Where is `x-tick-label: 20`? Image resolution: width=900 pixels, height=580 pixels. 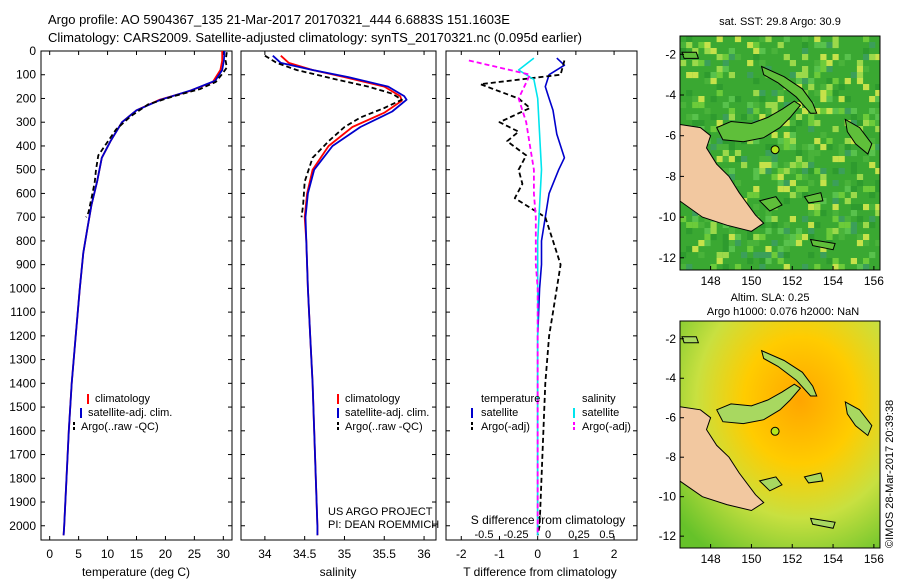 x-tick-label: 20 is located at coordinates (166, 554).